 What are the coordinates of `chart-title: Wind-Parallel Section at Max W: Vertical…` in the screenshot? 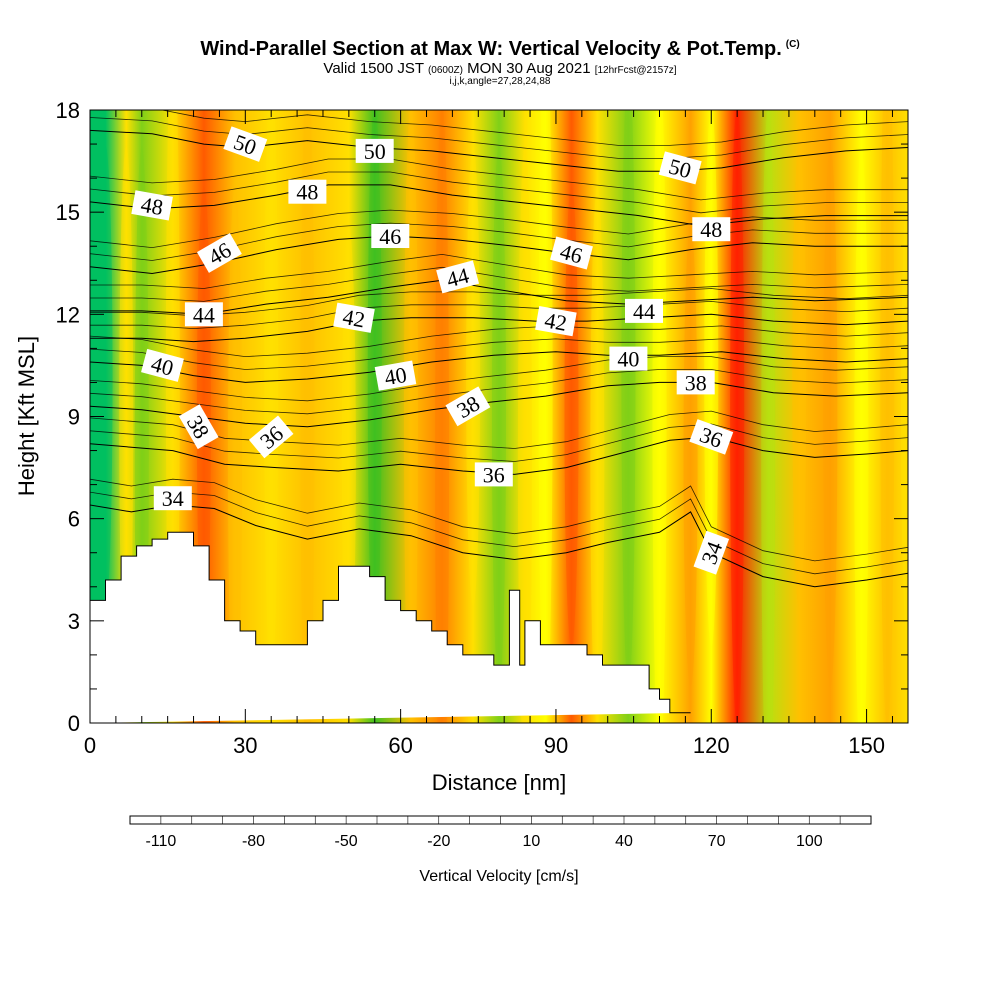 It's located at (500, 49).